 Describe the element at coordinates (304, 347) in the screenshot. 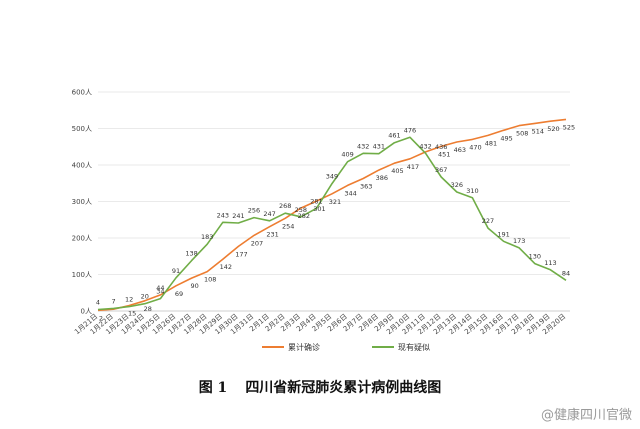

I see `legend-label: 累计确诊` at that location.